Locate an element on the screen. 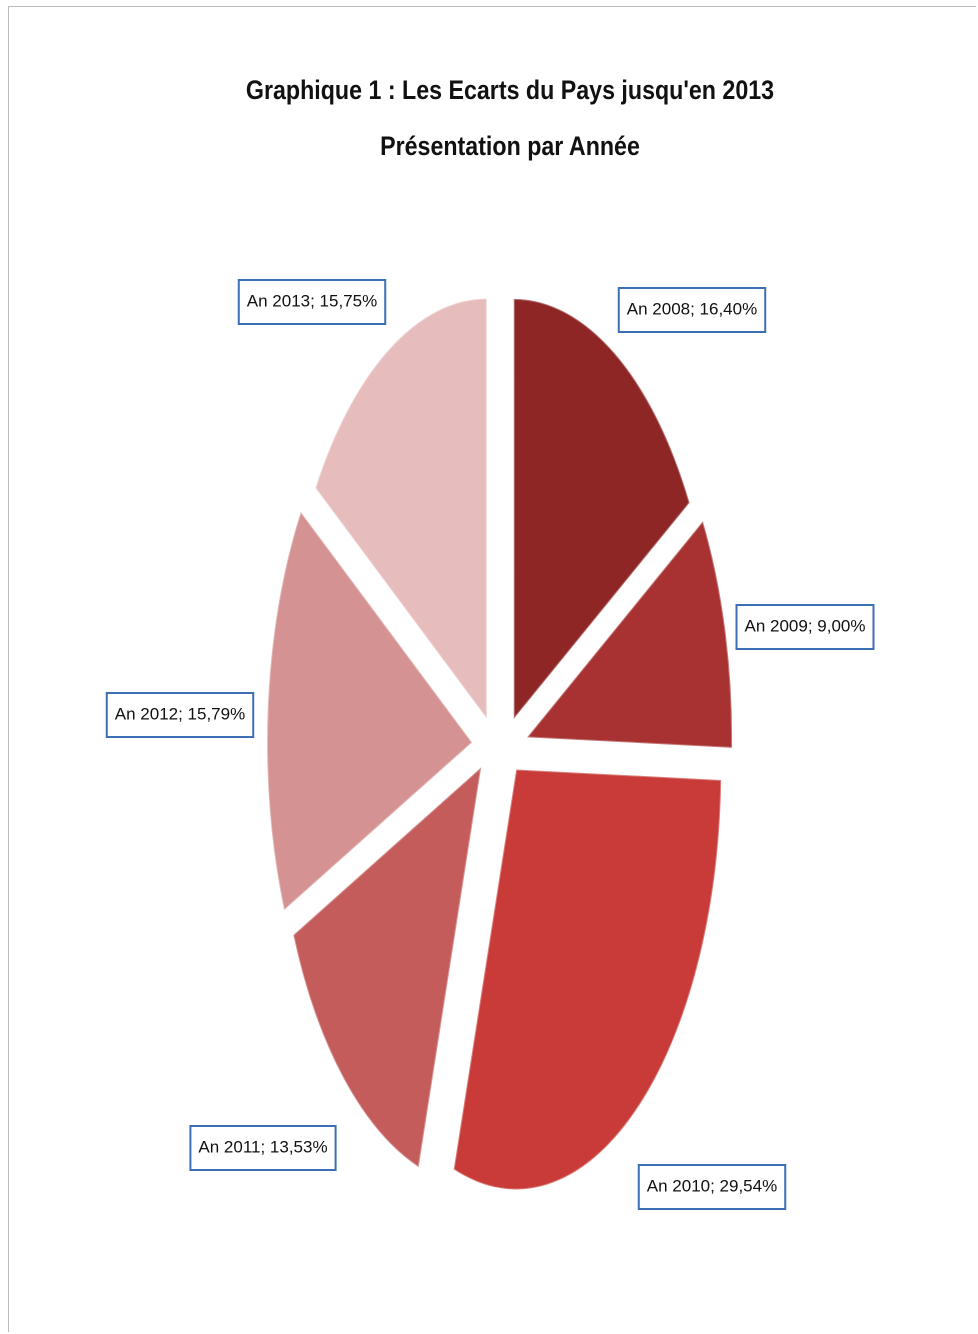 The image size is (978, 1334). data-label: An 2012; 15,79% is located at coordinates (180, 713).